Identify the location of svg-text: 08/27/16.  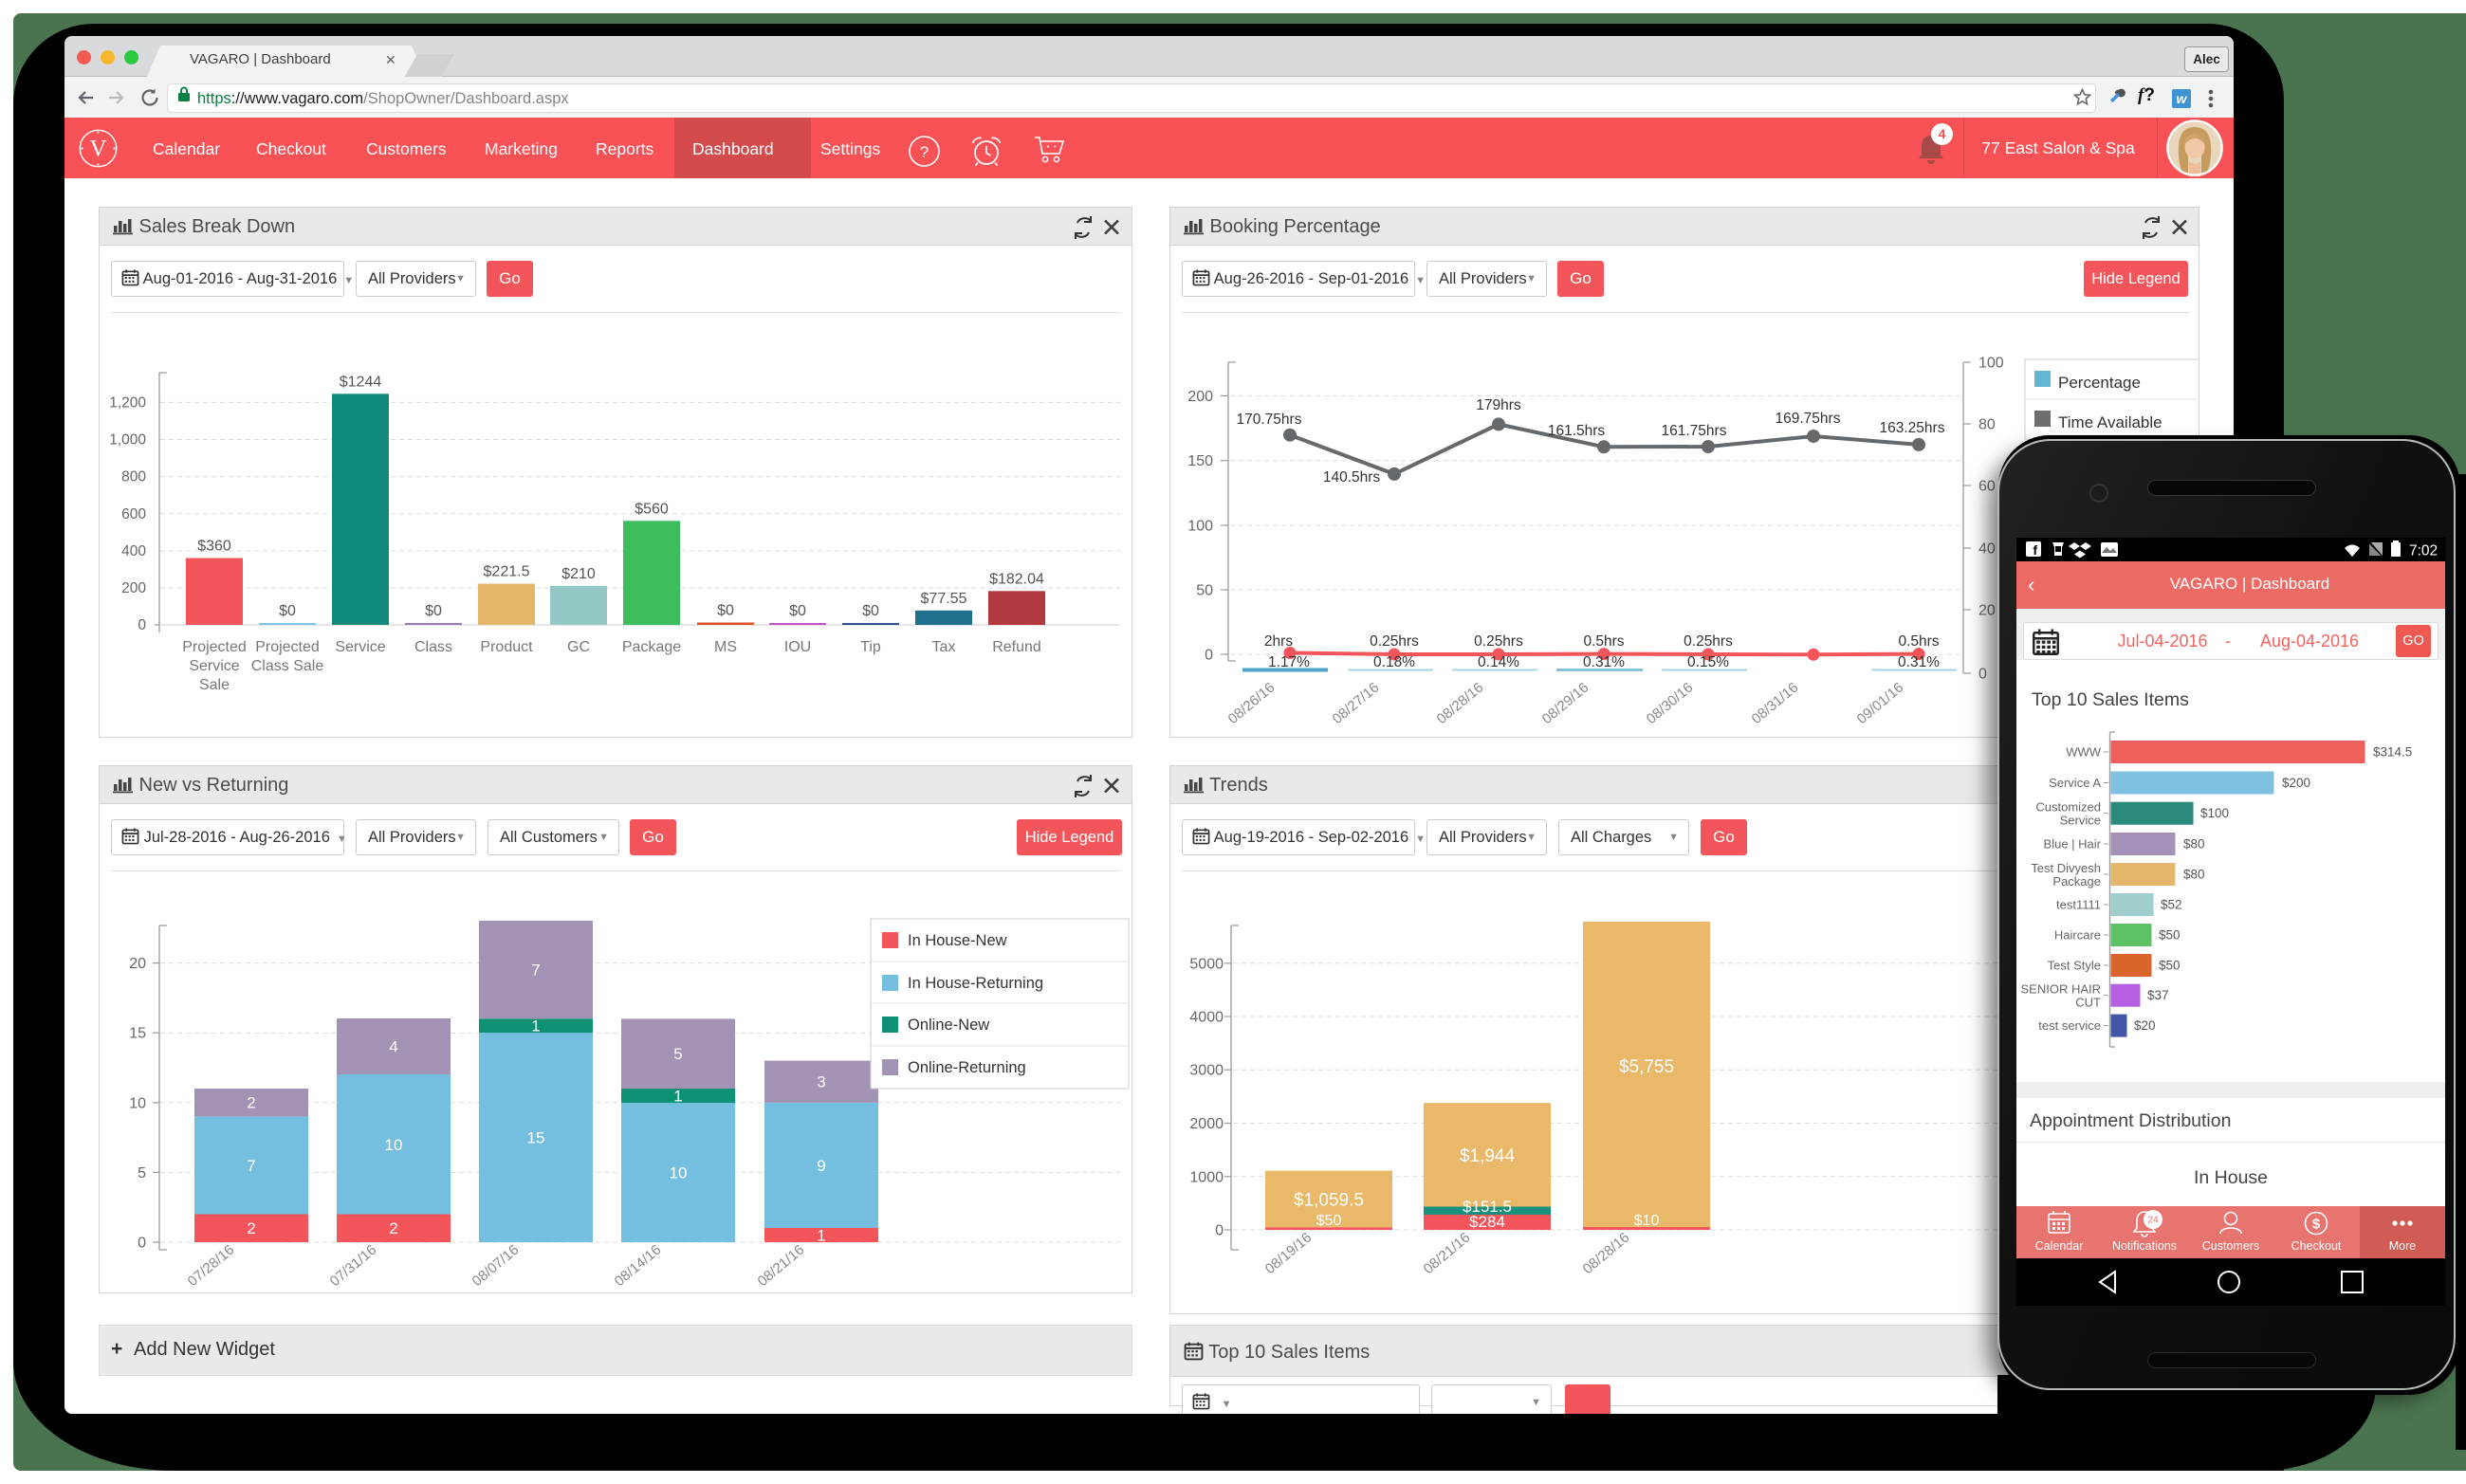
(1356, 704).